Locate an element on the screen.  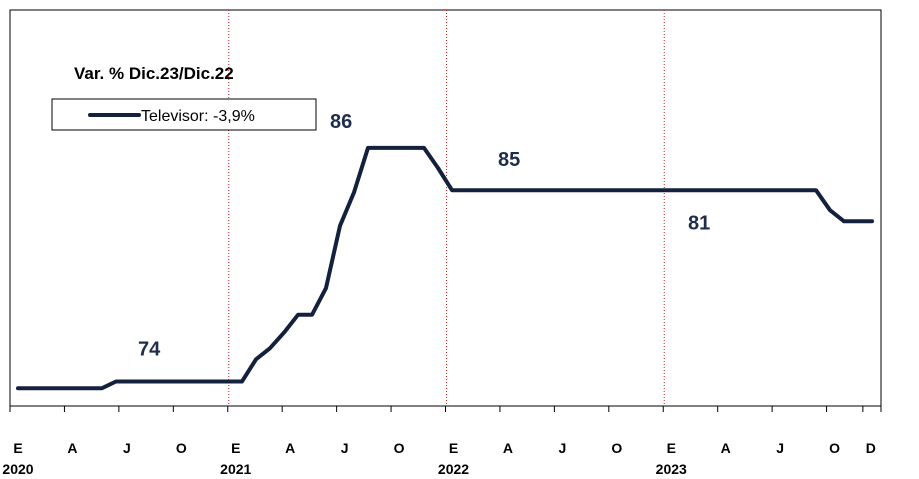
year-label: 2022 is located at coordinates (453, 469).